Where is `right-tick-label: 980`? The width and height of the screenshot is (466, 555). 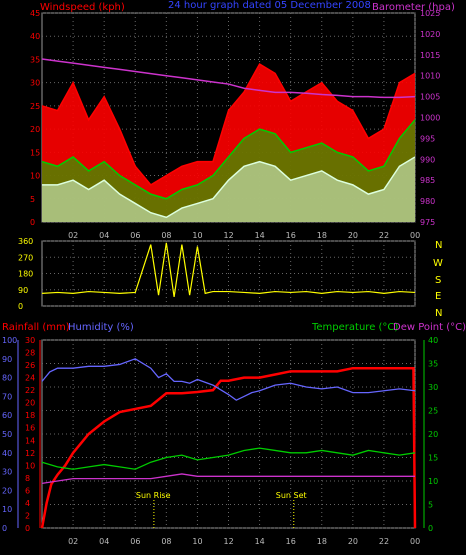
right-tick-label: 980 is located at coordinates (427, 201).